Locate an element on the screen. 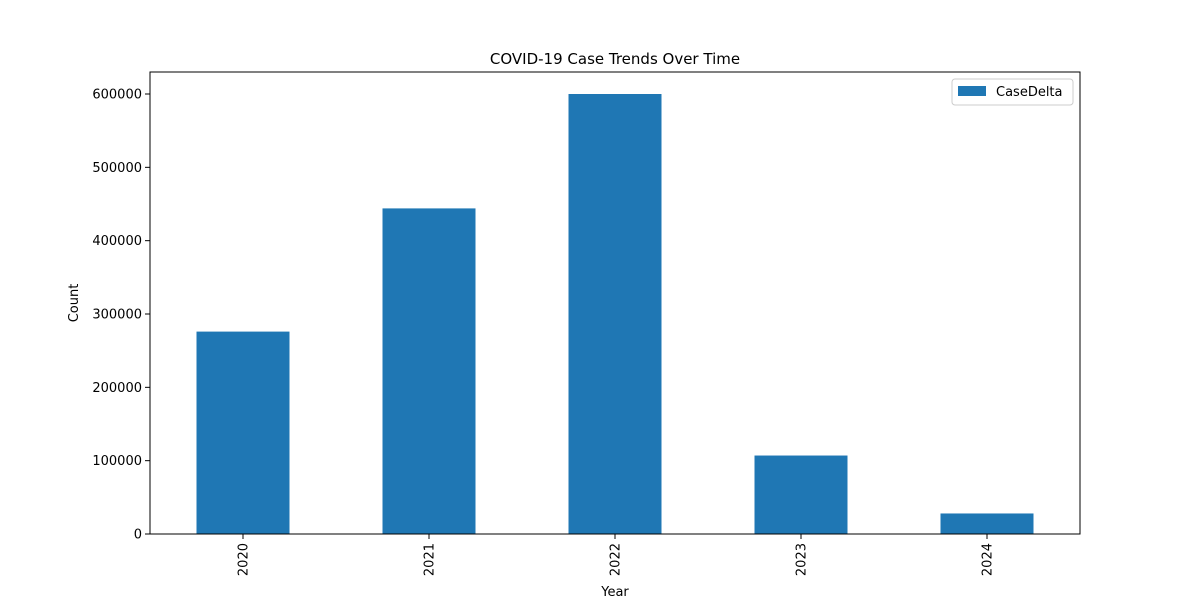  y-tick-label: 500000 is located at coordinates (117, 168).